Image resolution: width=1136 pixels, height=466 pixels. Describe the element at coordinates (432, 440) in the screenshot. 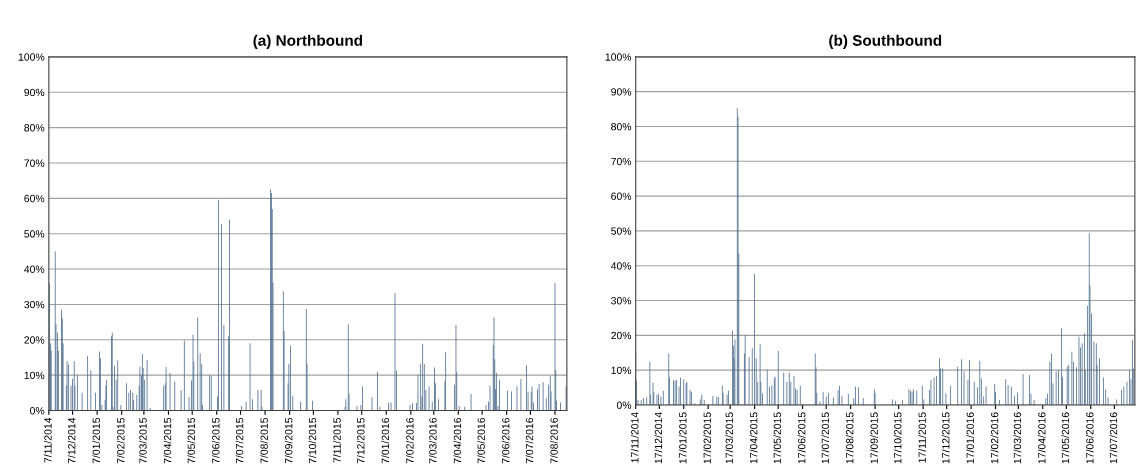

I see `x-tick-label: 7/03/2016` at that location.